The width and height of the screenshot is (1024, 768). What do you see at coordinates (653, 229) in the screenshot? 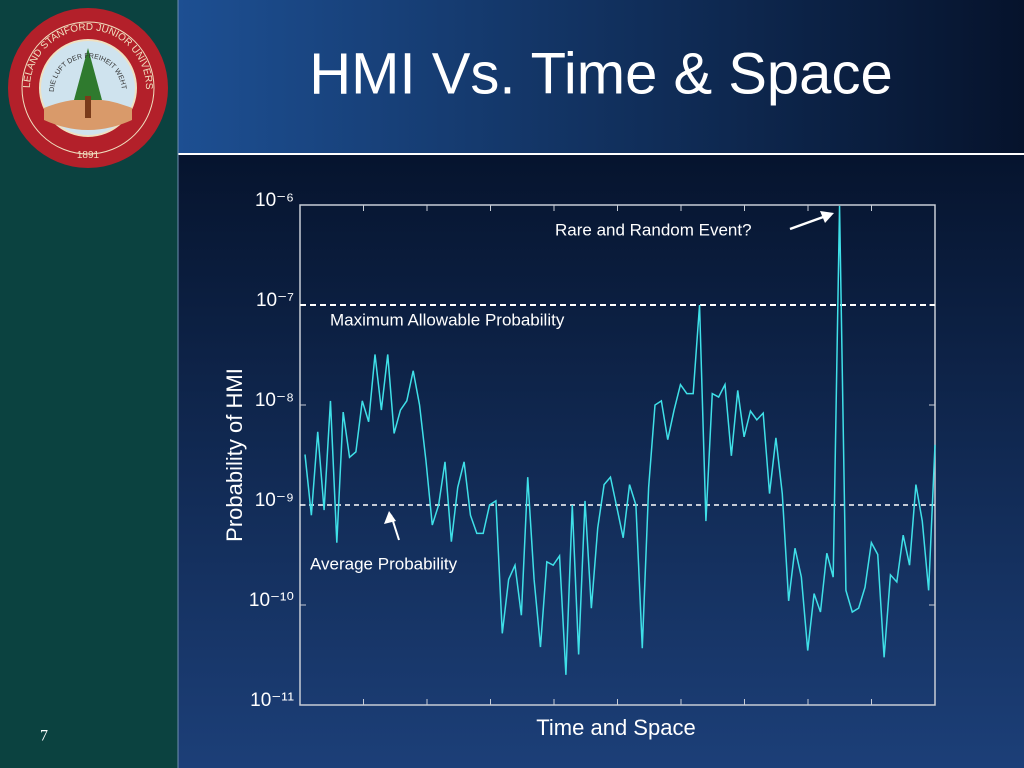
I see `annotation: Rare and Random Event?` at bounding box center [653, 229].